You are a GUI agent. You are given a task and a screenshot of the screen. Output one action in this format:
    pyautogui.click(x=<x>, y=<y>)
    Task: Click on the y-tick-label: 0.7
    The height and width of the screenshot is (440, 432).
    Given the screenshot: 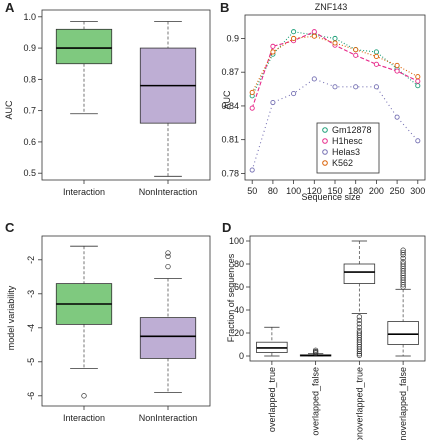 What is the action you would take?
    pyautogui.click(x=29, y=111)
    